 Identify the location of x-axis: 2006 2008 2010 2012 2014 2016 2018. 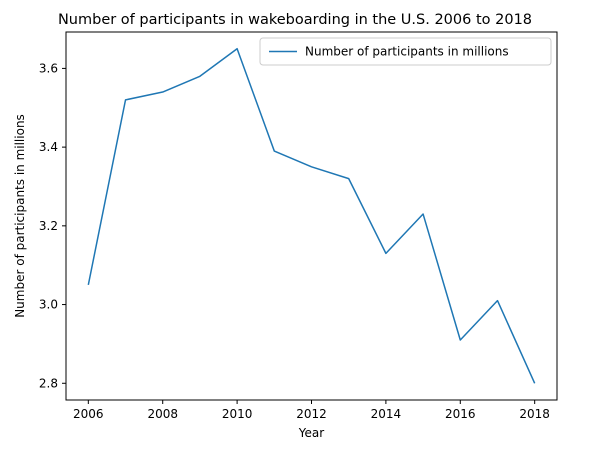
(311, 410).